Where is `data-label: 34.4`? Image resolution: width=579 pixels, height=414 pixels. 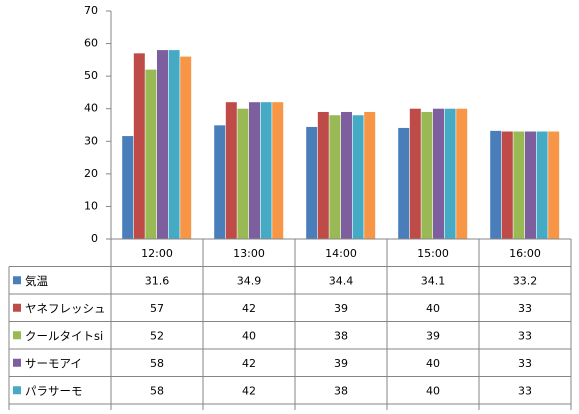 data-label: 34.4 is located at coordinates (341, 280).